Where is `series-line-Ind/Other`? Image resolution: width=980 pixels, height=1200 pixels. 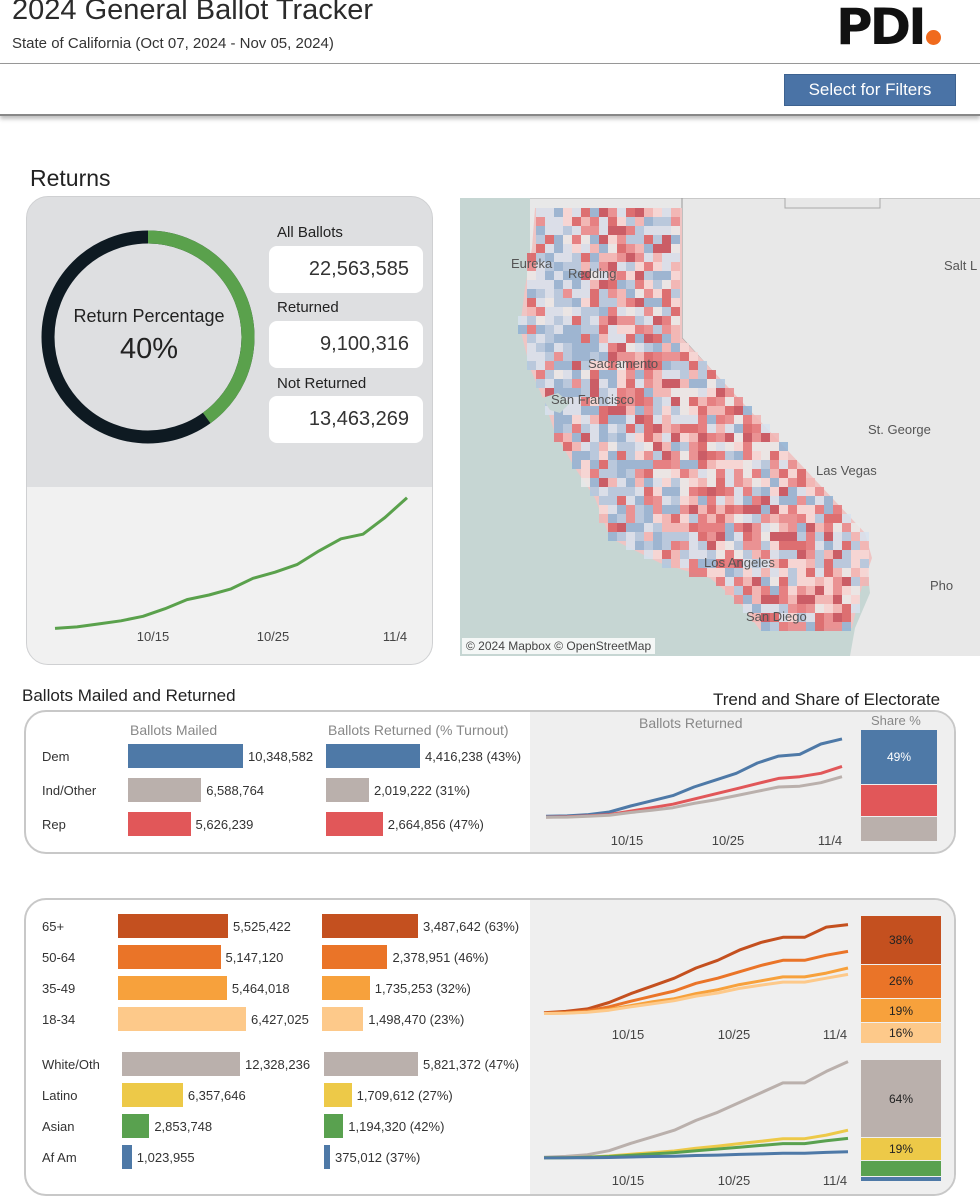
series-line-Ind/Other is located at coordinates (694, 797).